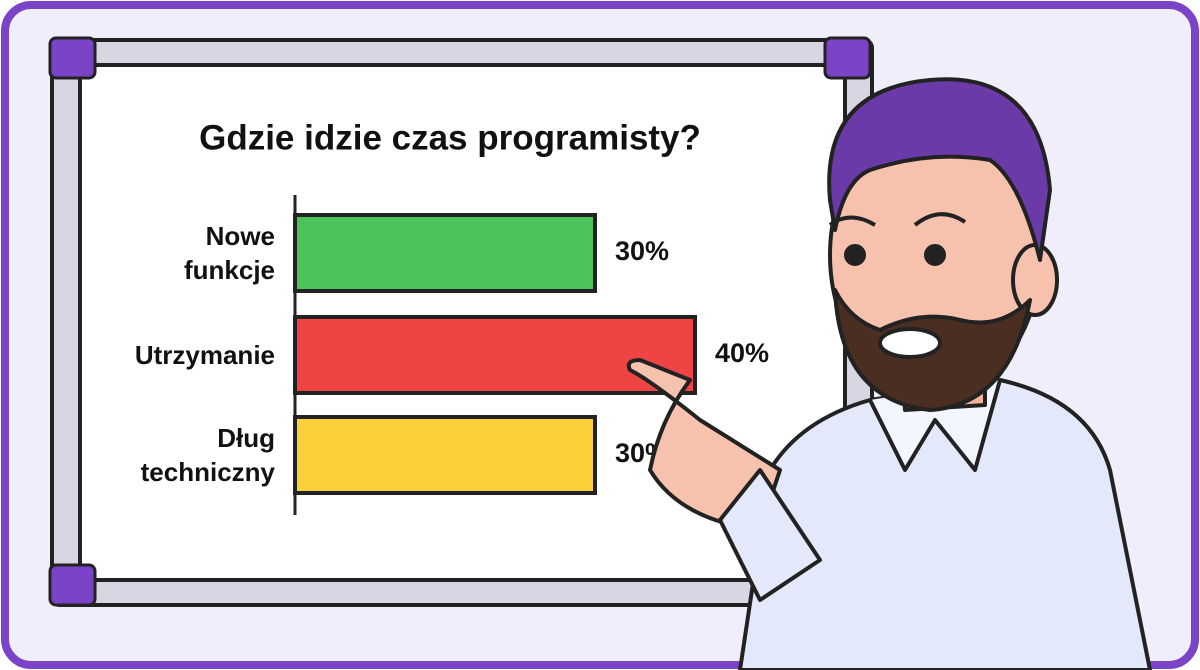 This screenshot has height=670, width=1200. I want to click on sleeve, so click(770, 535).